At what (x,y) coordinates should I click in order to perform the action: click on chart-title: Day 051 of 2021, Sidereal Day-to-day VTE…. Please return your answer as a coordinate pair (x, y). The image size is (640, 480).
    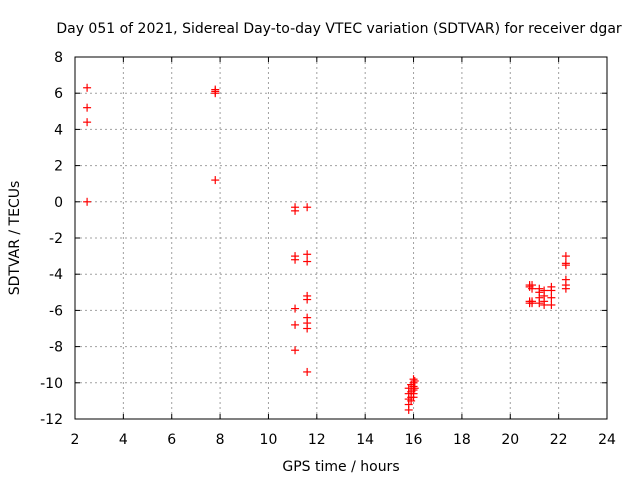
    Looking at the image, I should click on (339, 29).